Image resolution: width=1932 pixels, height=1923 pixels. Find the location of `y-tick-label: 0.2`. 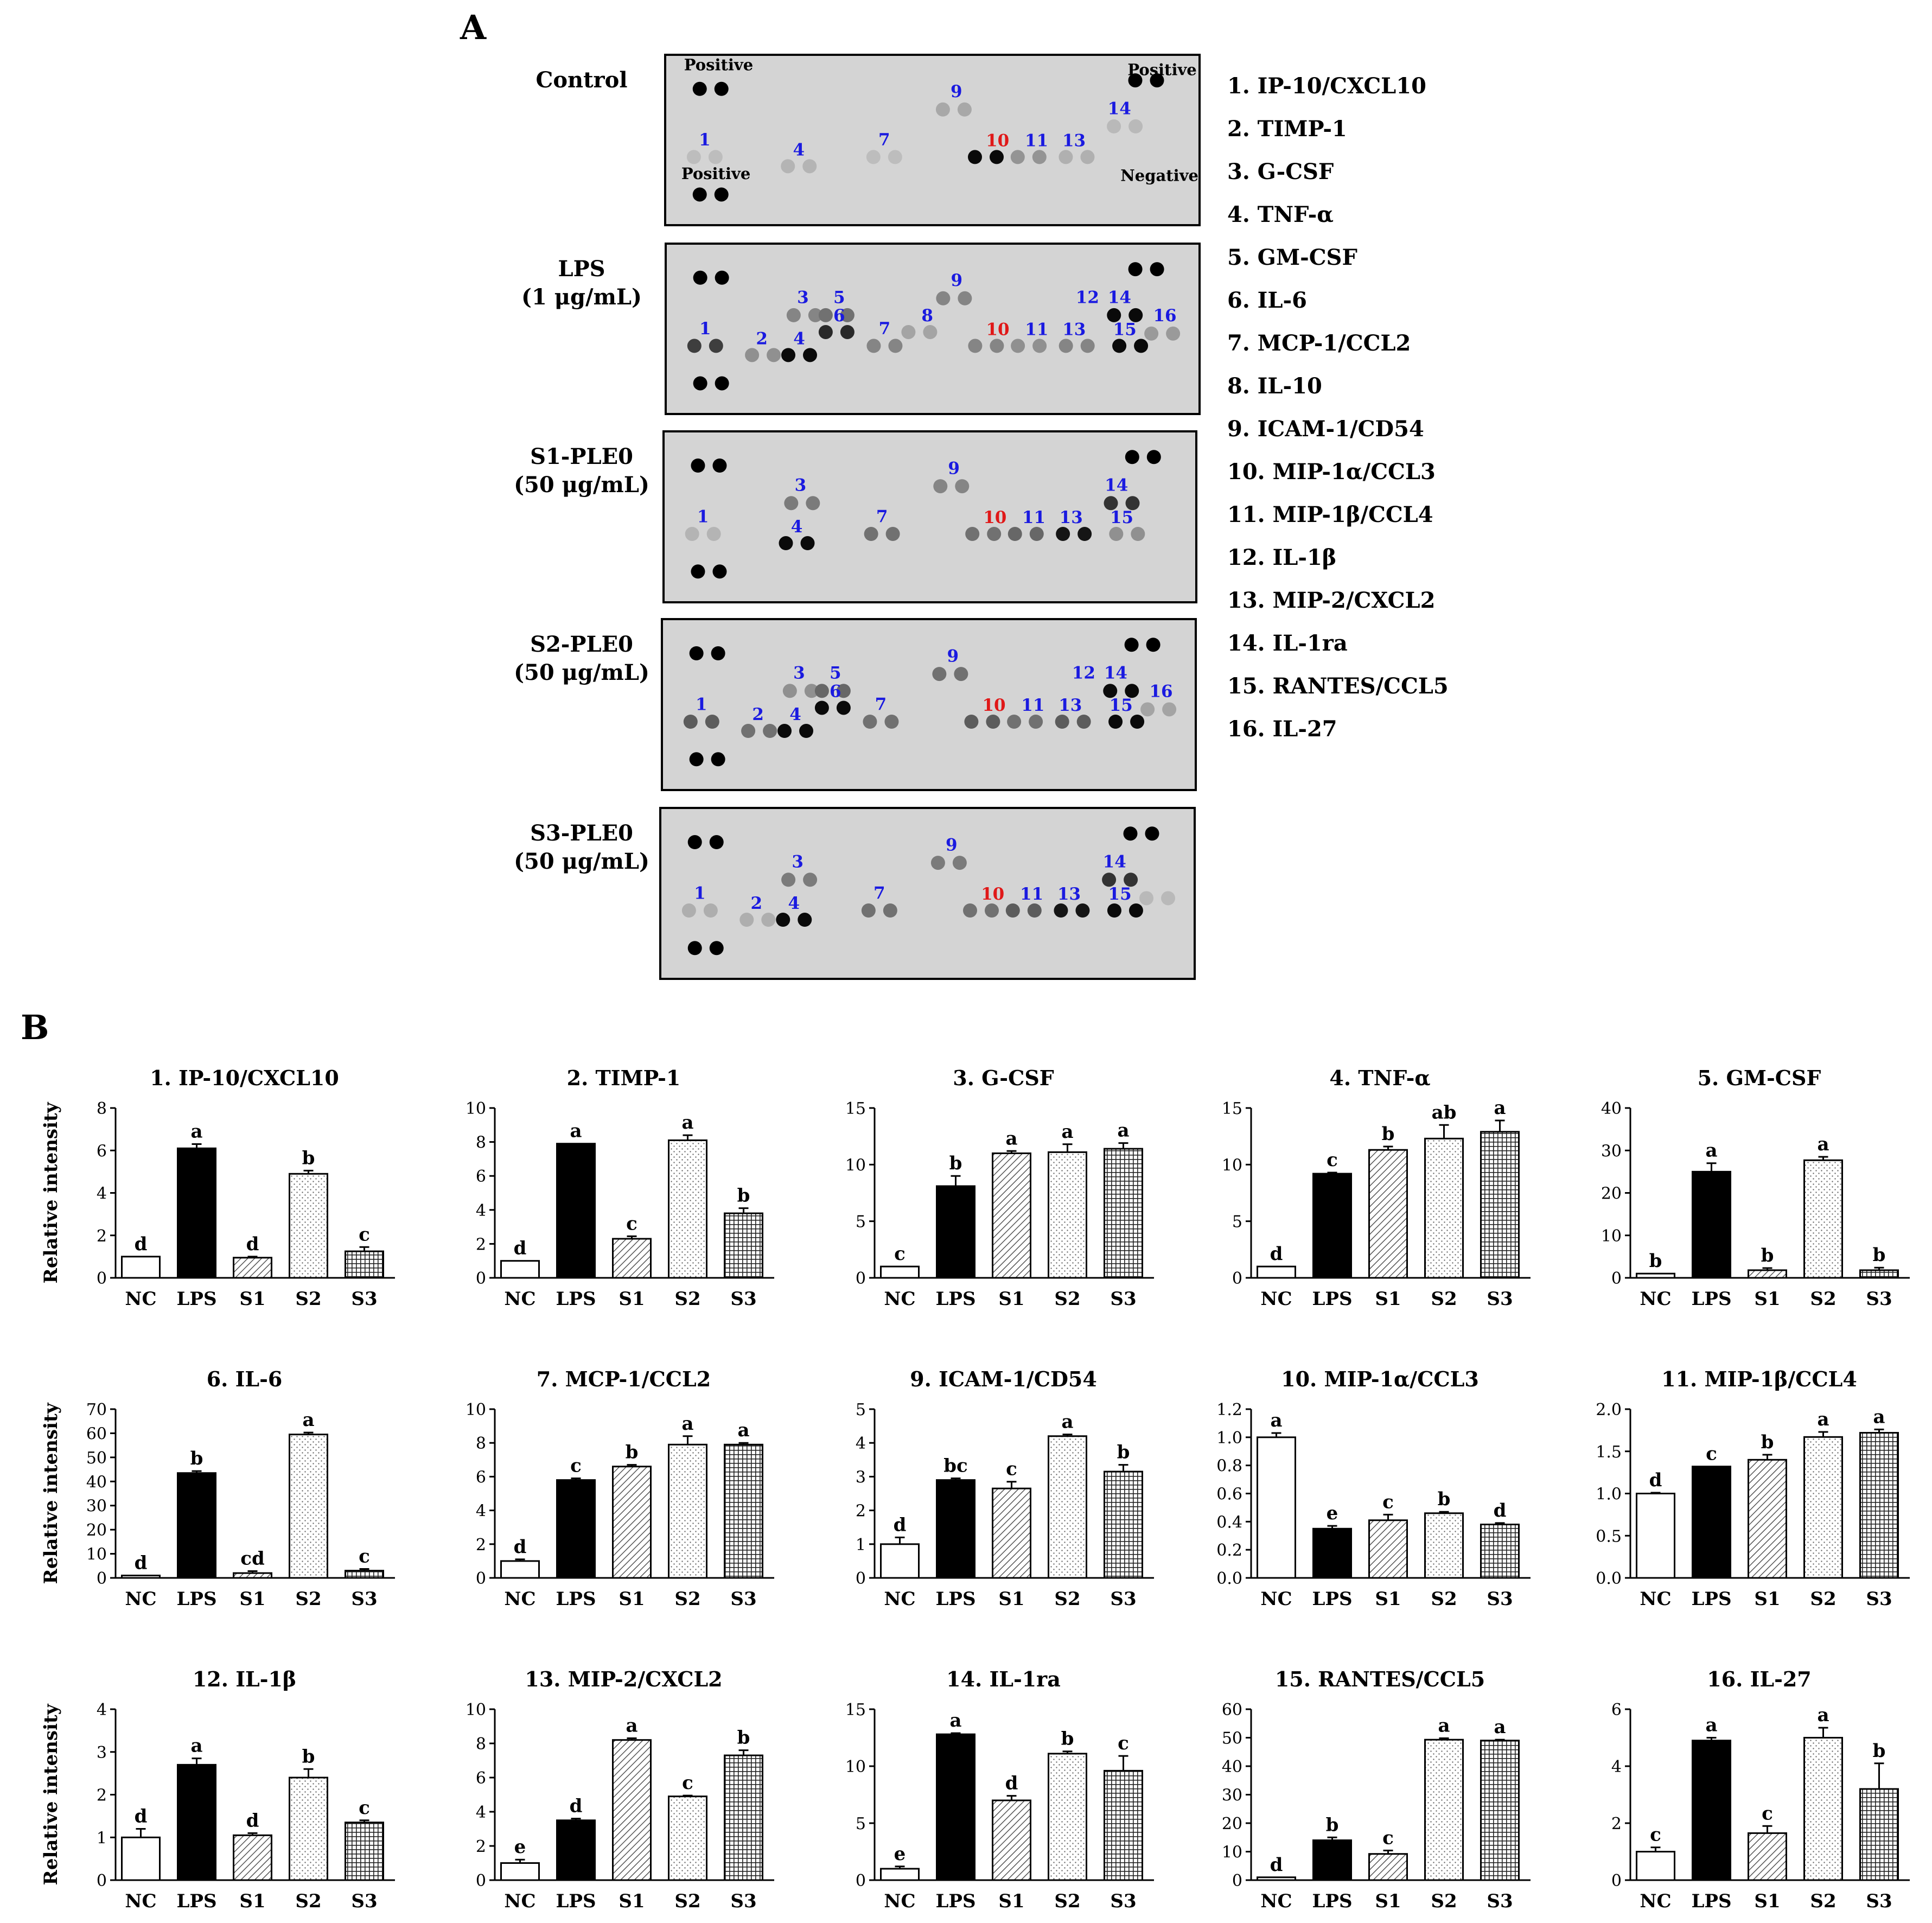

y-tick-label: 0.2 is located at coordinates (1229, 1550).